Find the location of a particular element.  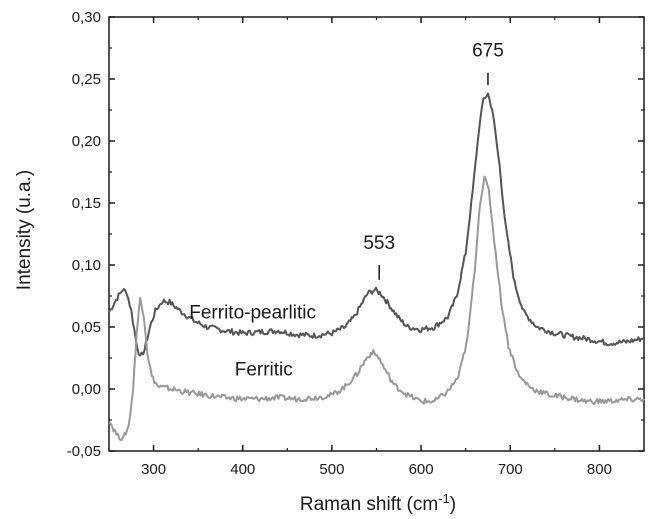

y-tick-label: 0,20 is located at coordinates (86, 141).